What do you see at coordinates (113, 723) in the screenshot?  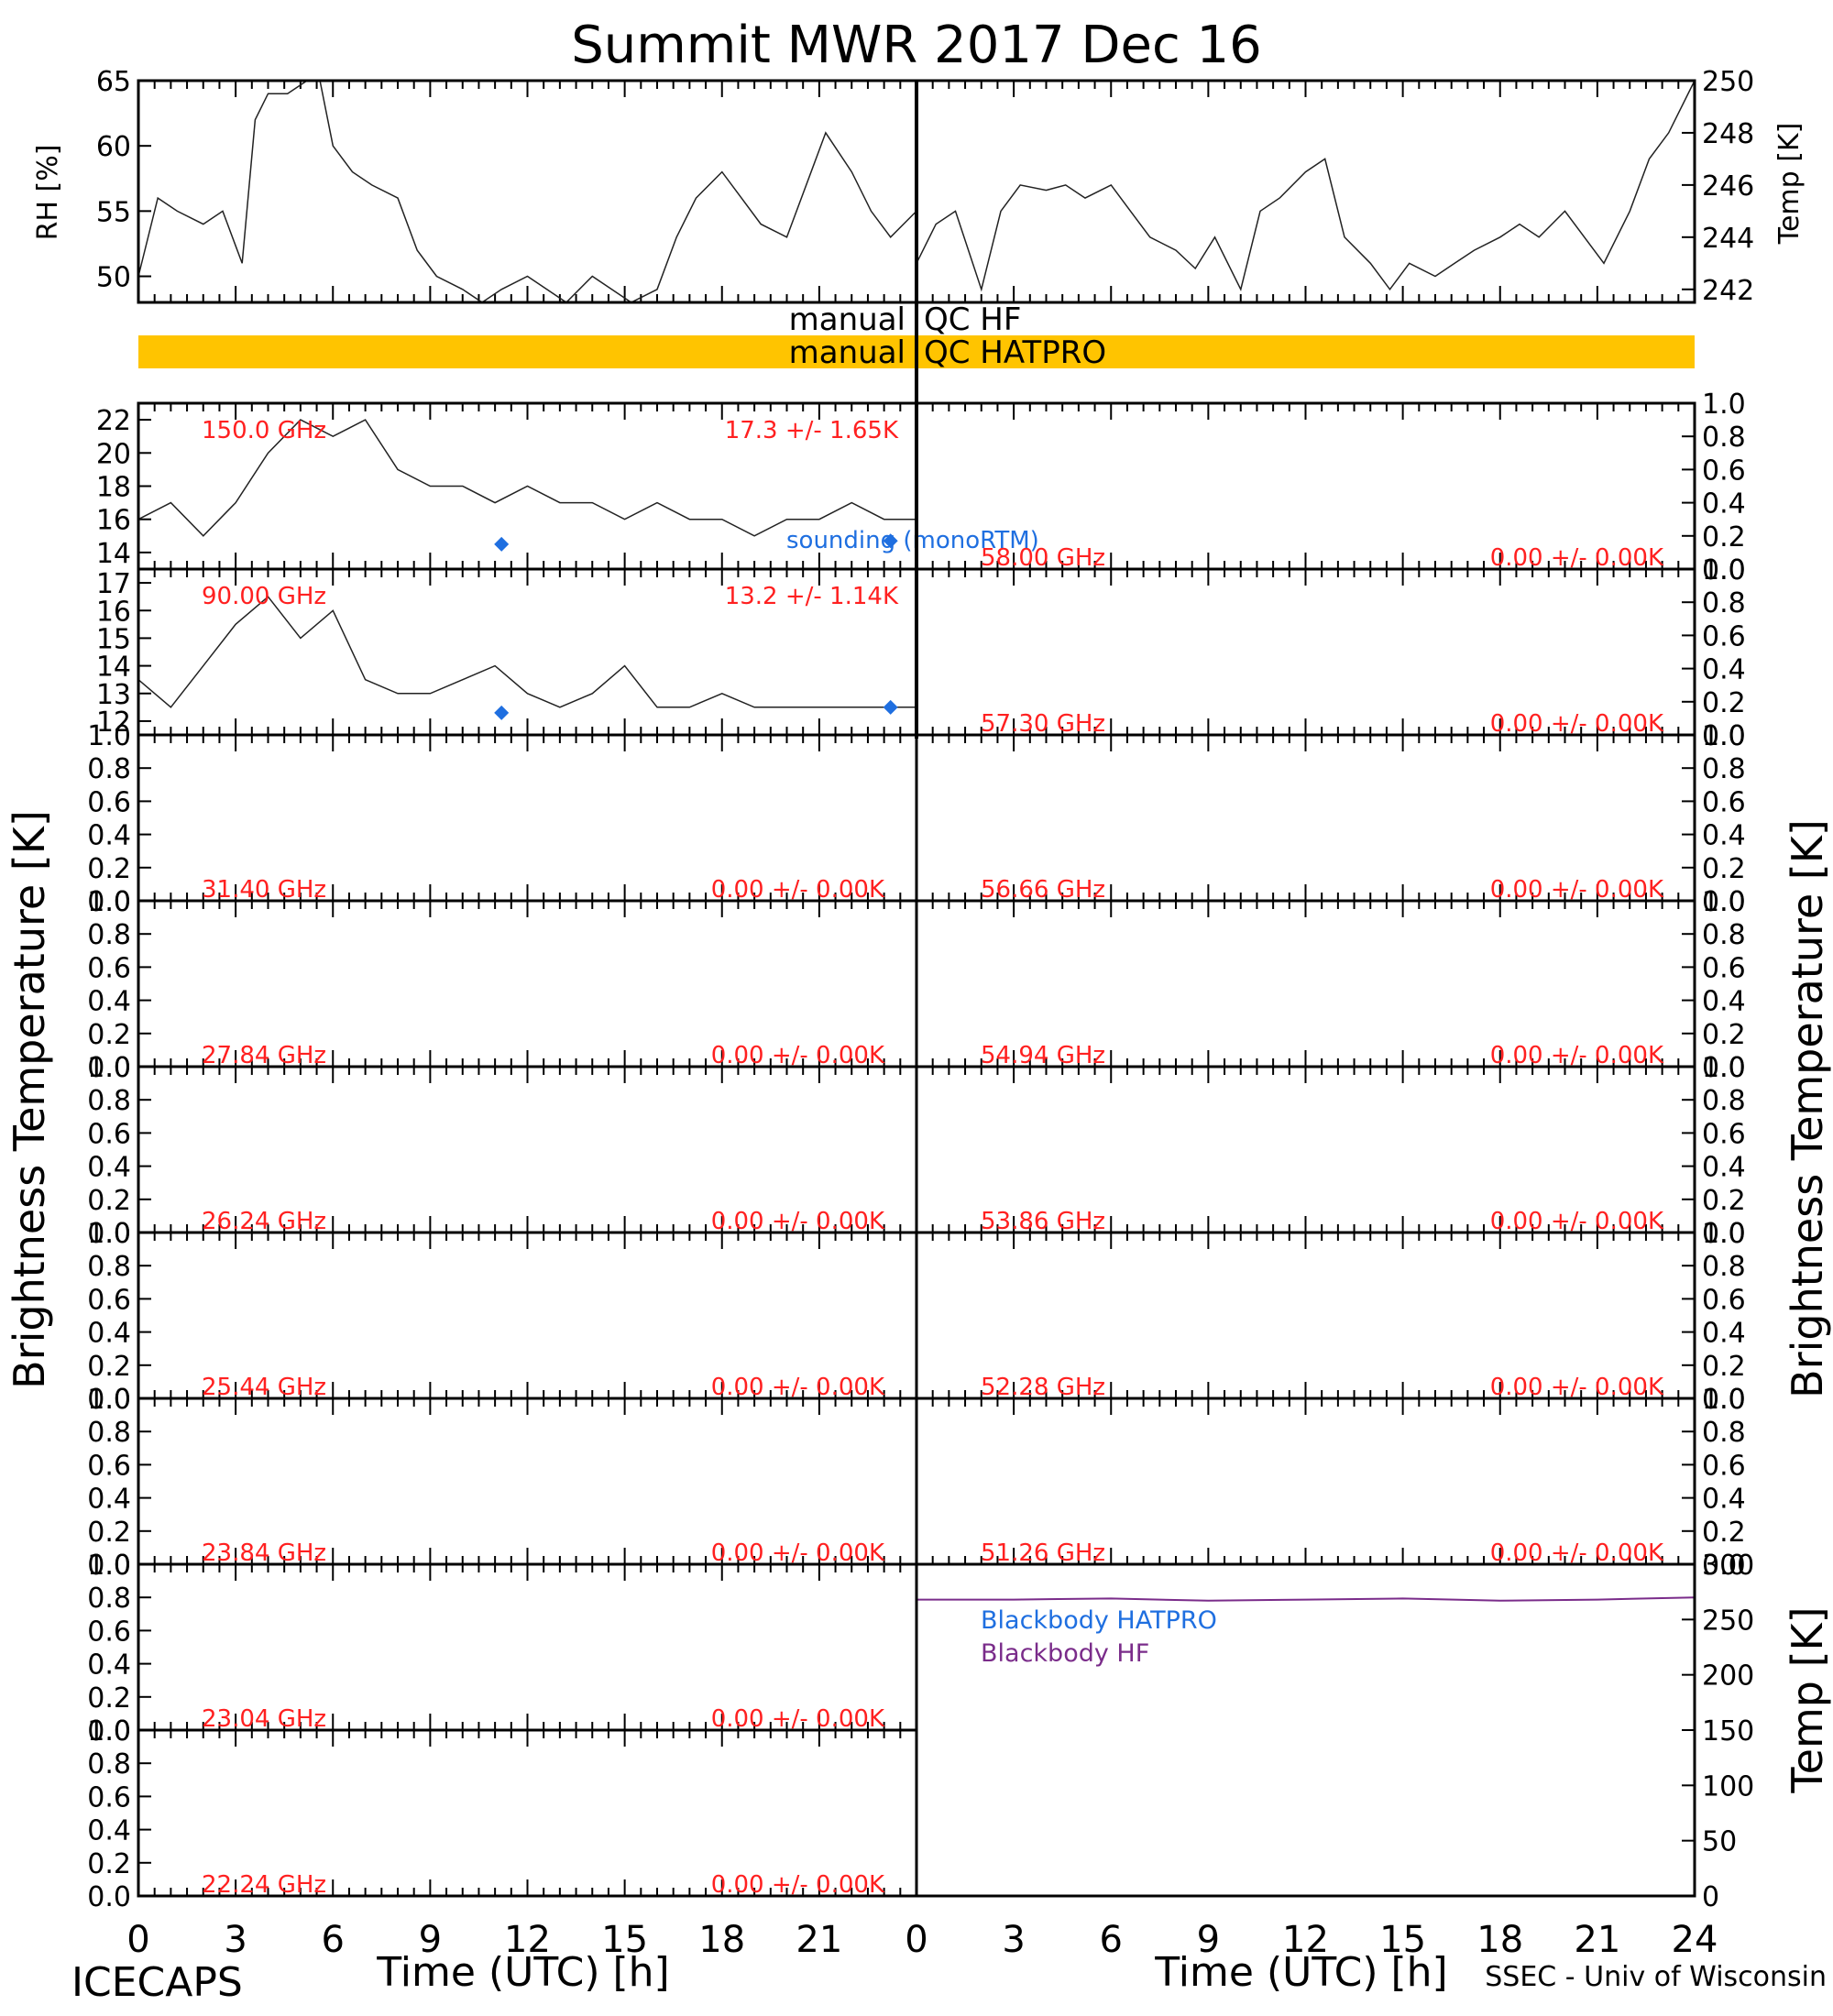 I see `y-tick-label: 12` at bounding box center [113, 723].